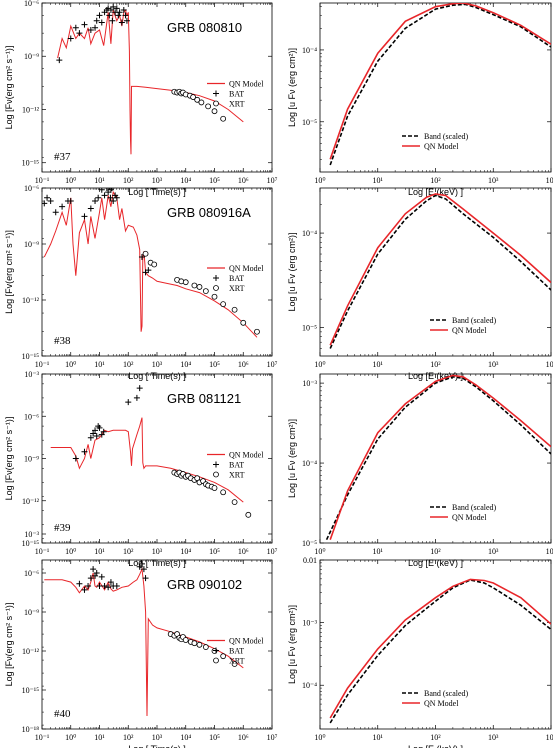 This screenshot has width=553, height=748. Describe the element at coordinates (157, 746) in the screenshot. I see `x-axis-label: Log [ Time(s) ]` at that location.